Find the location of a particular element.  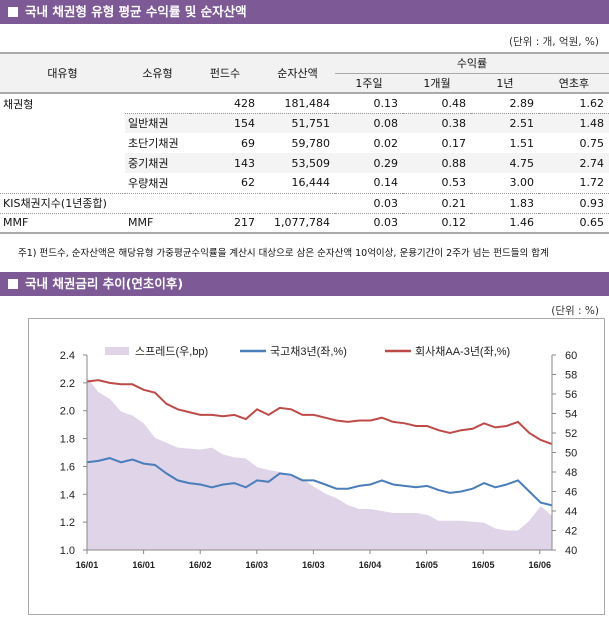

right-tick-label: 50 is located at coordinates (571, 454).